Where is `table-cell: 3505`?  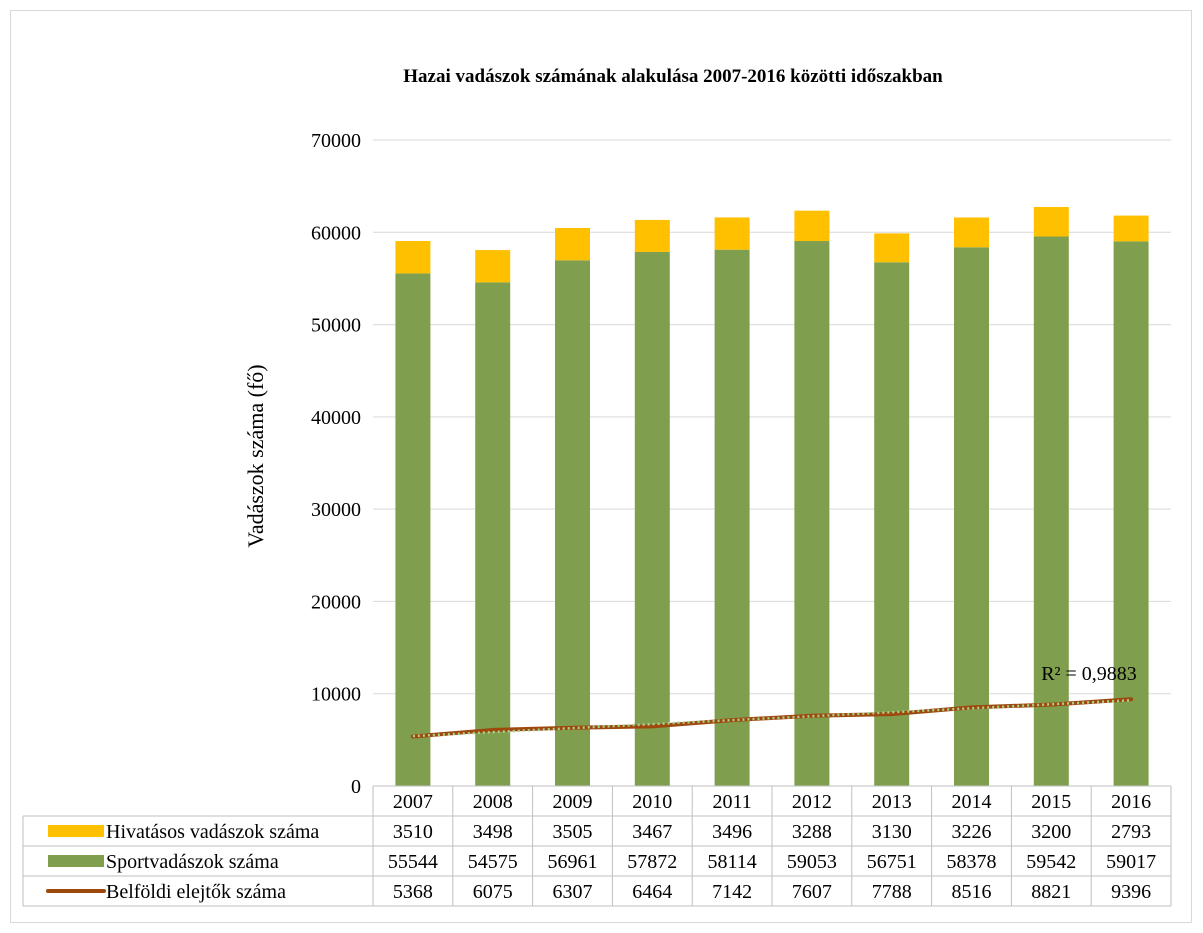
table-cell: 3505 is located at coordinates (573, 832).